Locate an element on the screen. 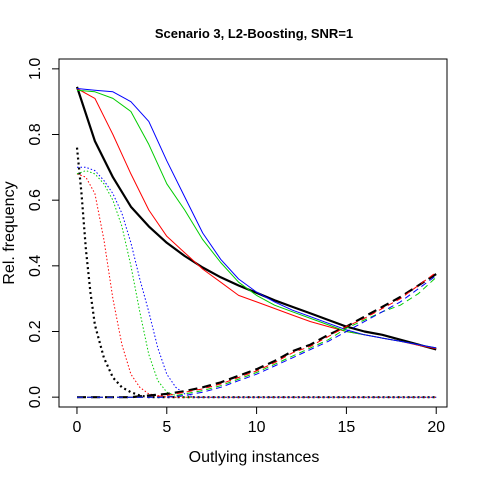  x-axis: 0 5 10 15 20 is located at coordinates (259, 421).